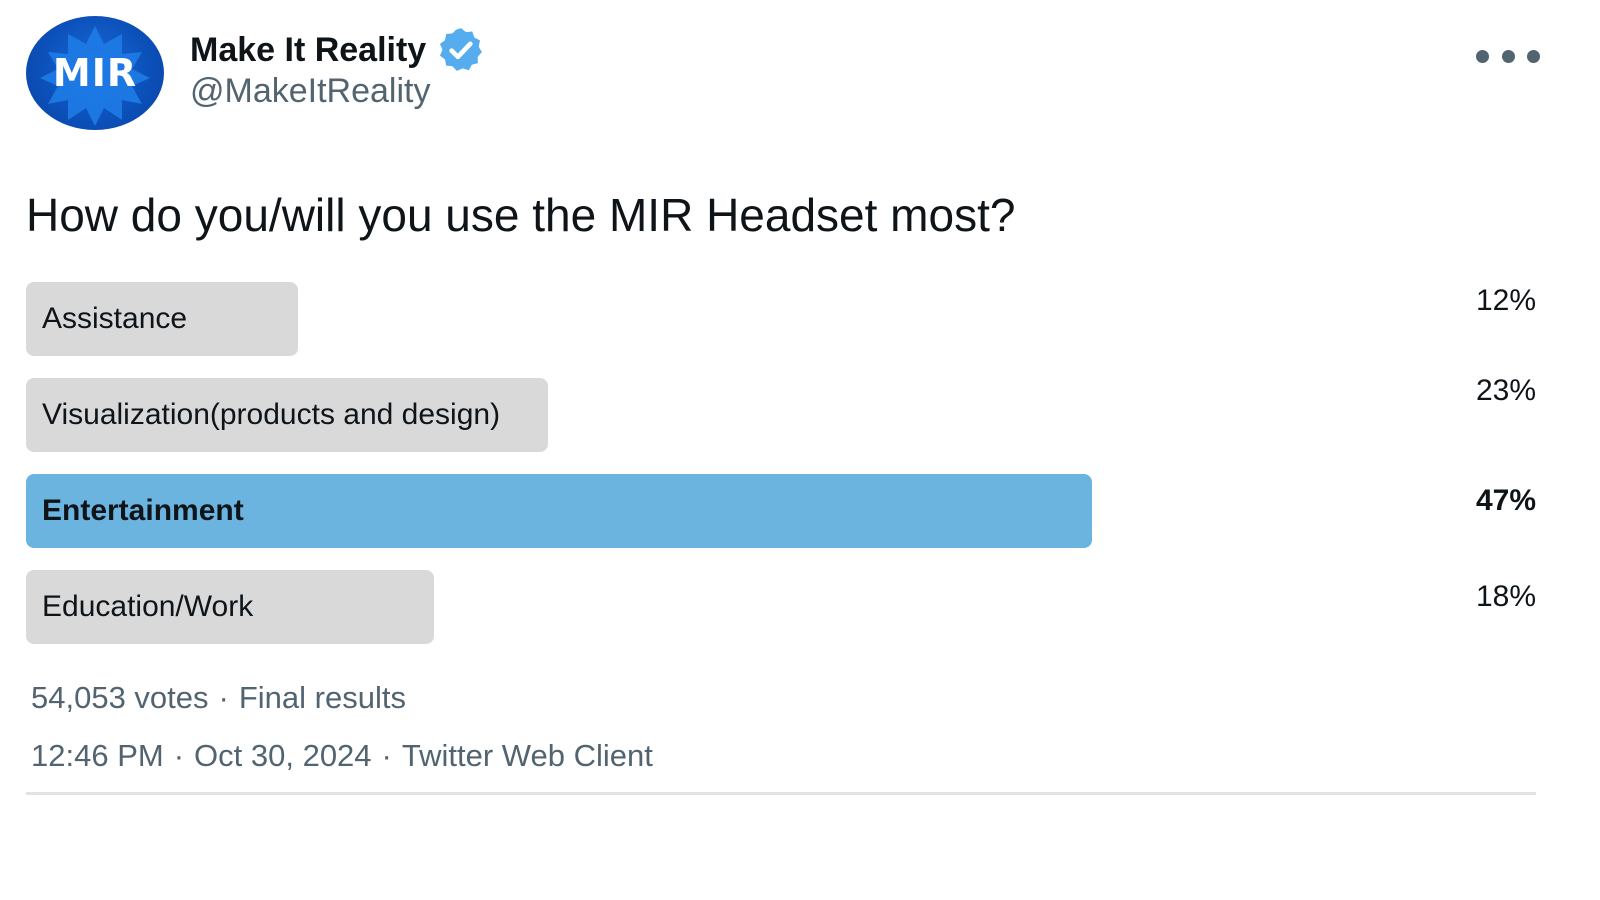 Image resolution: width=1600 pixels, height=900 pixels. I want to click on poll-option-label: Entertainment, so click(143, 510).